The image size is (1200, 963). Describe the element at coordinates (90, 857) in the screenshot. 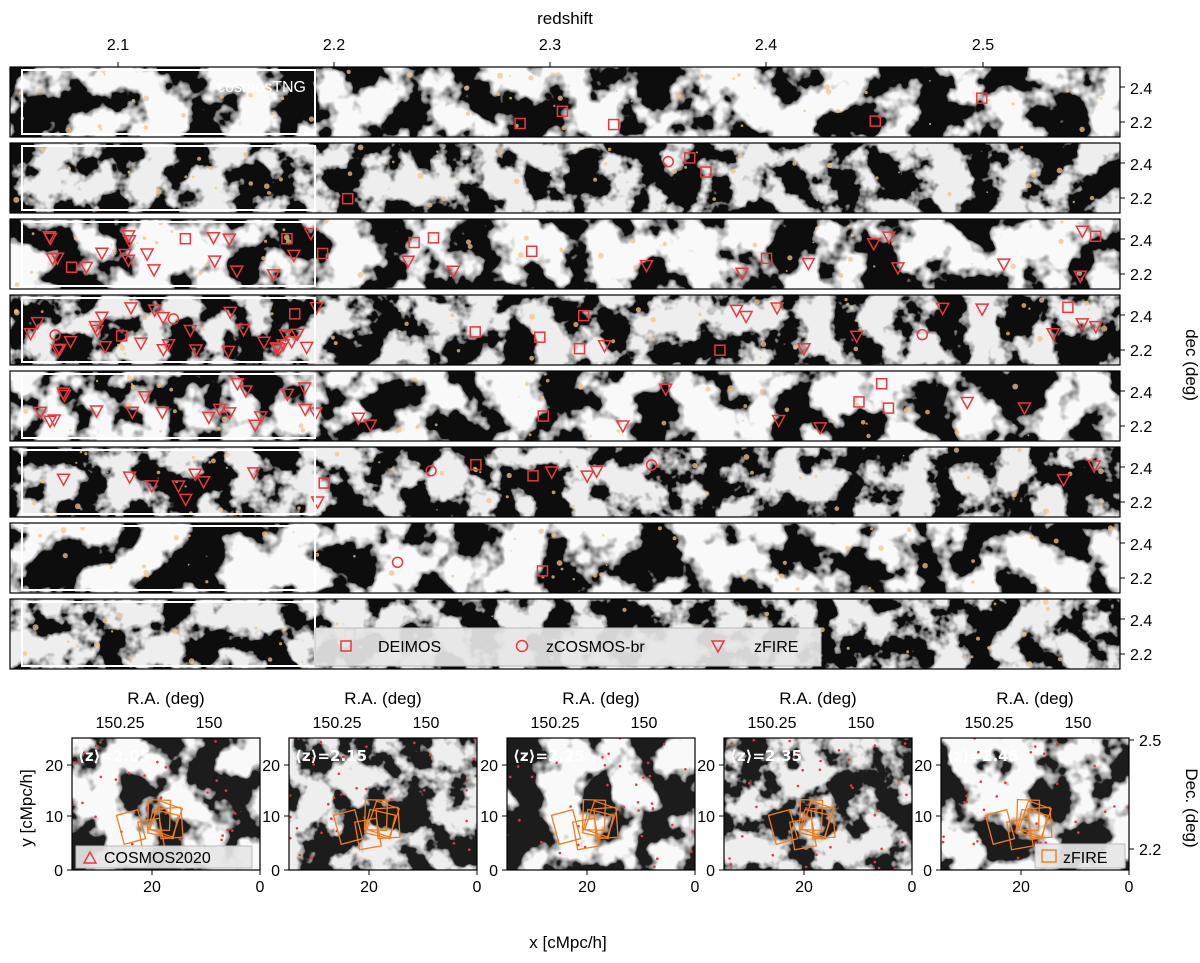

I see `cosmos2020-marker-icon` at that location.